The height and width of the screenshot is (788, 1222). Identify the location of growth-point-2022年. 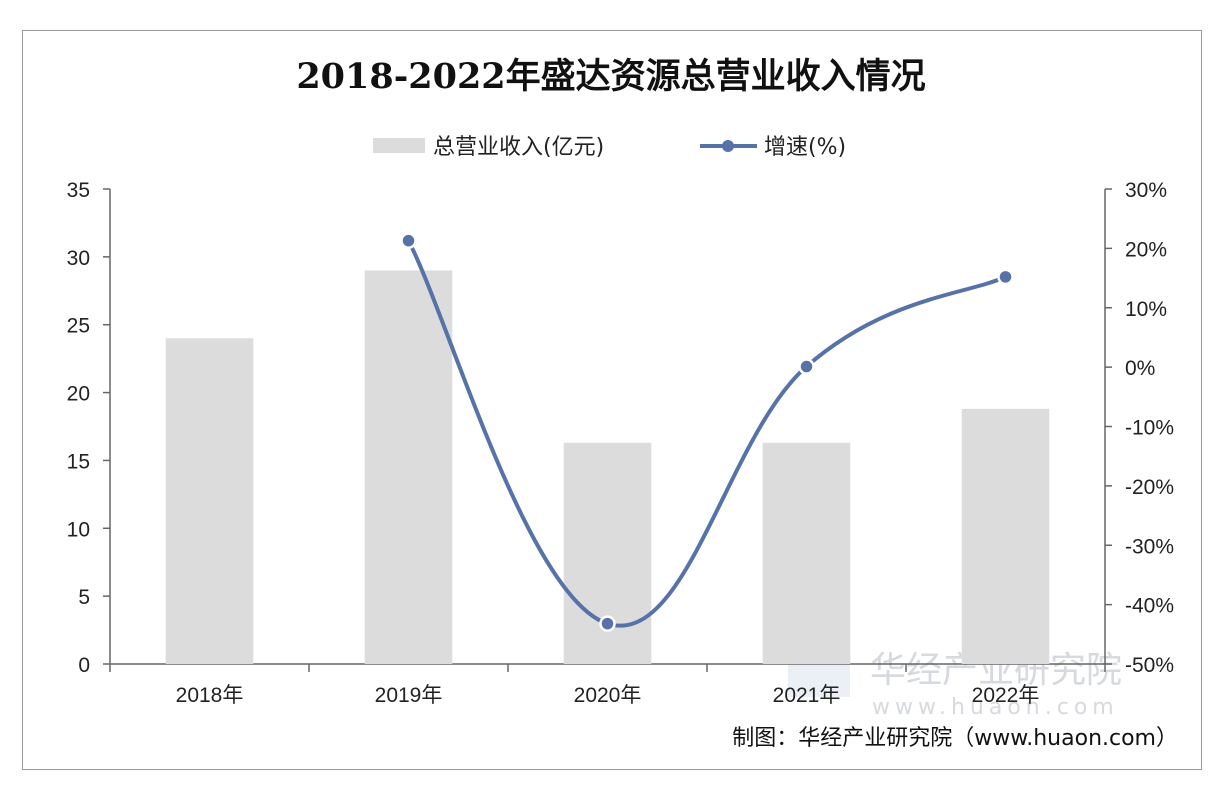
(1005, 277).